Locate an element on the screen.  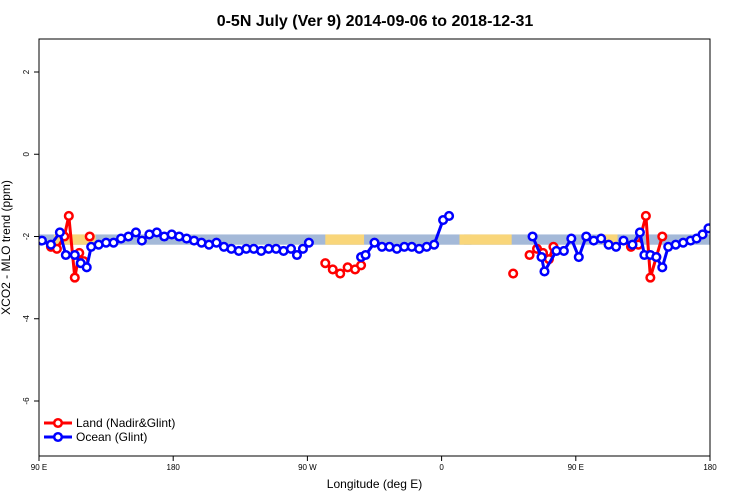
y-tick-label: 2 is located at coordinates (26, 71).